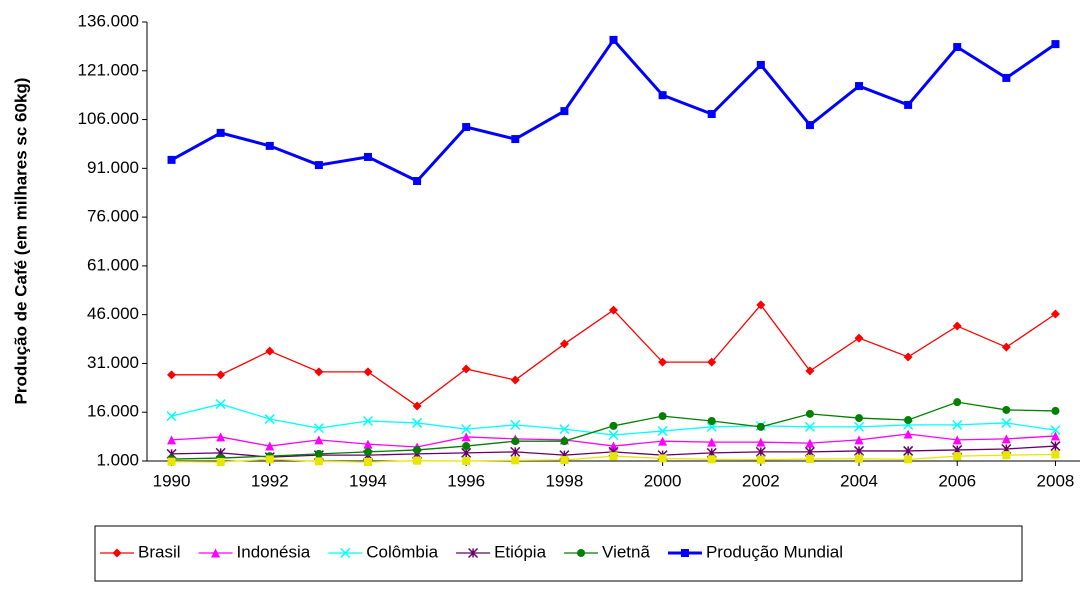 The width and height of the screenshot is (1083, 607). I want to click on y-tick-label: 61.000, so click(113, 264).